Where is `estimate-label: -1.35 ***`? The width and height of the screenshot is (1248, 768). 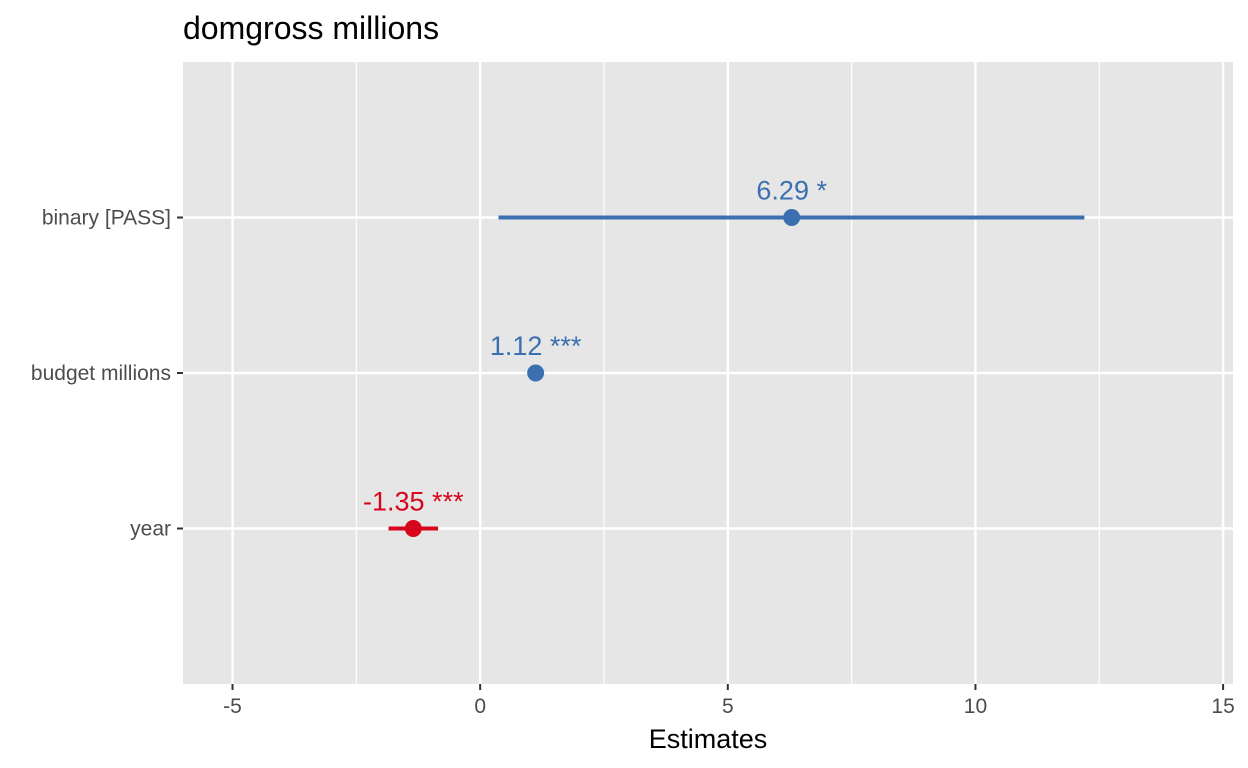
estimate-label: -1.35 *** is located at coordinates (413, 502).